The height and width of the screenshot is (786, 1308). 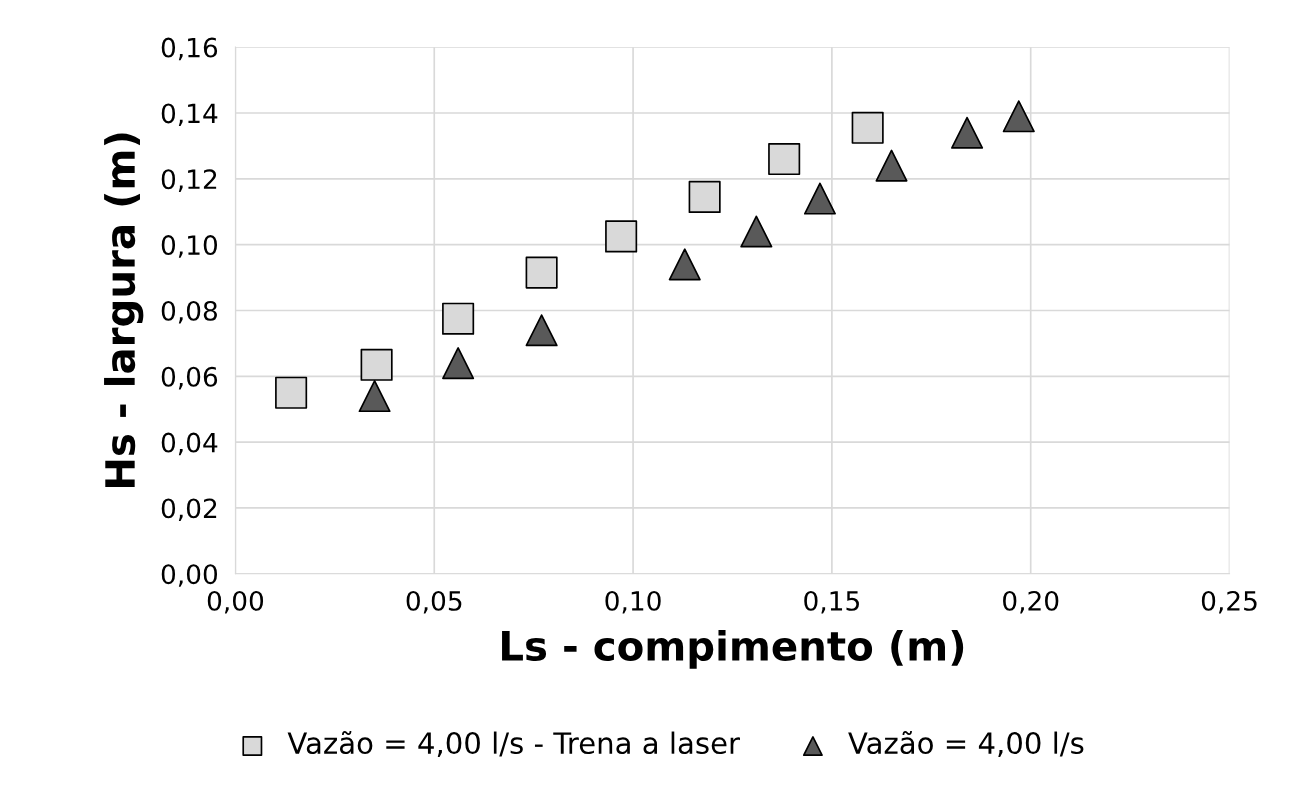 What do you see at coordinates (733, 649) in the screenshot?
I see `x-axis-title: Ls - compimento (m)` at bounding box center [733, 649].